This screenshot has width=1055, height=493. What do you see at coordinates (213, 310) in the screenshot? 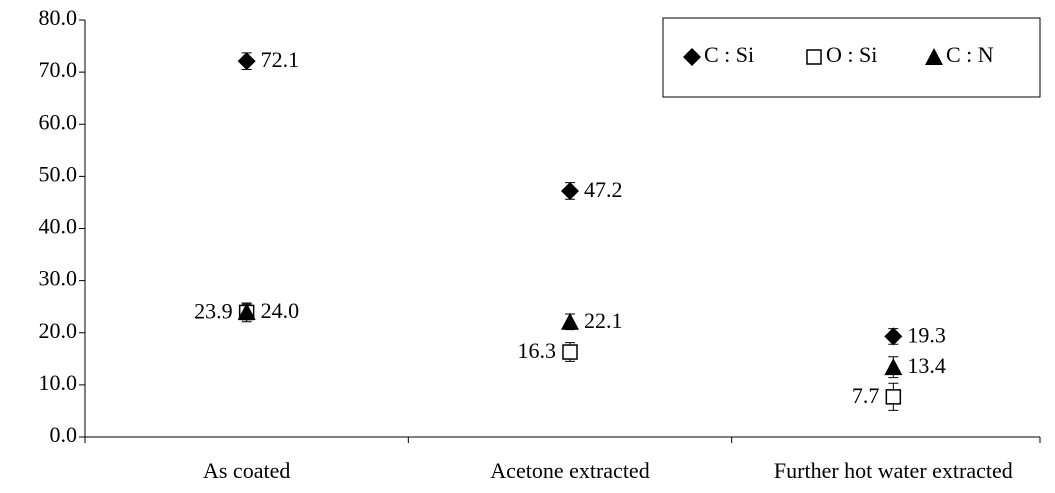
I see `value-label: 23.9` at bounding box center [213, 310].